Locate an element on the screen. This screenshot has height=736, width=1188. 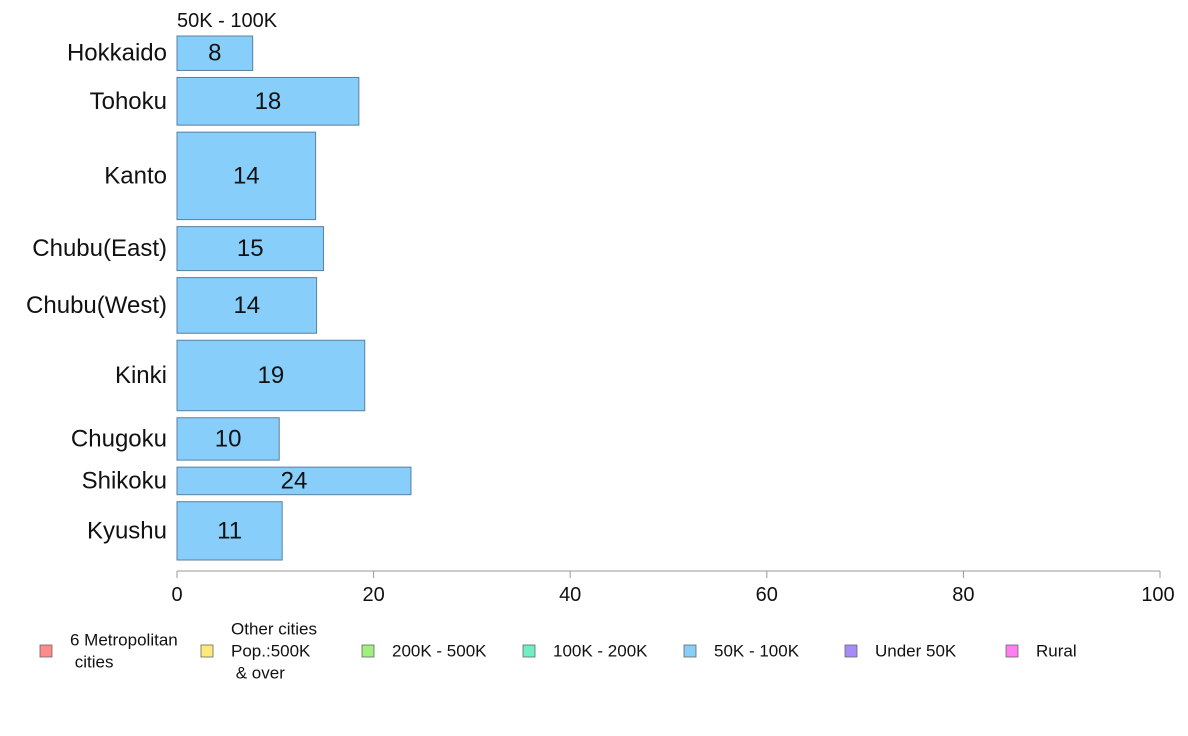
legend-label: & over is located at coordinates (258, 673).